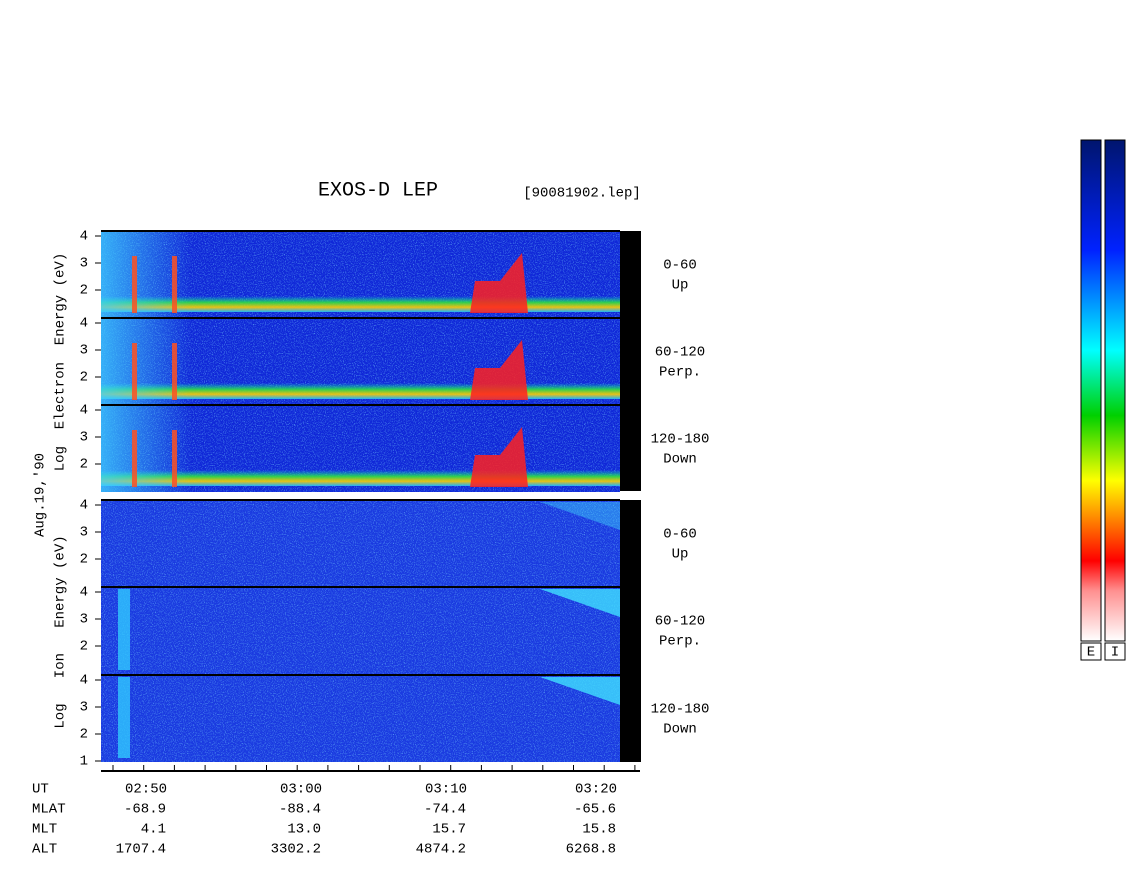  I want to click on tick-label: 1, so click(84, 762).